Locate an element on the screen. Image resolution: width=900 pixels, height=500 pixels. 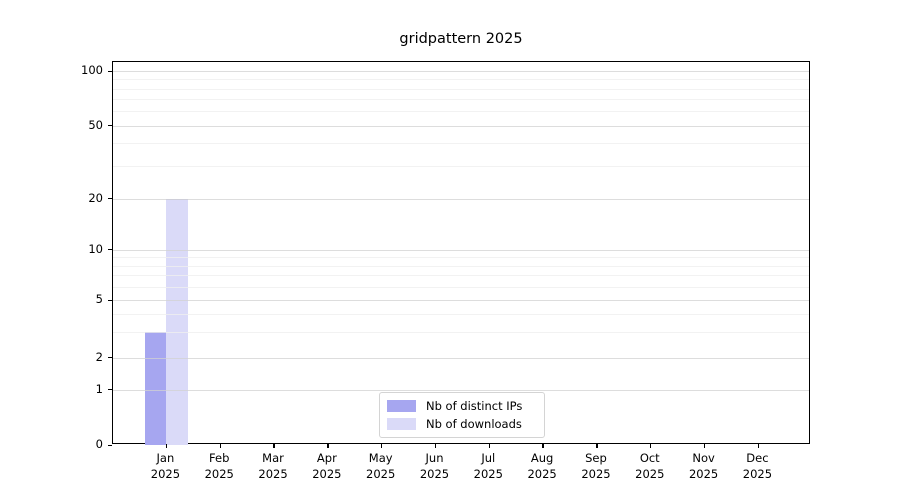
bar-downloads is located at coordinates (177, 321).